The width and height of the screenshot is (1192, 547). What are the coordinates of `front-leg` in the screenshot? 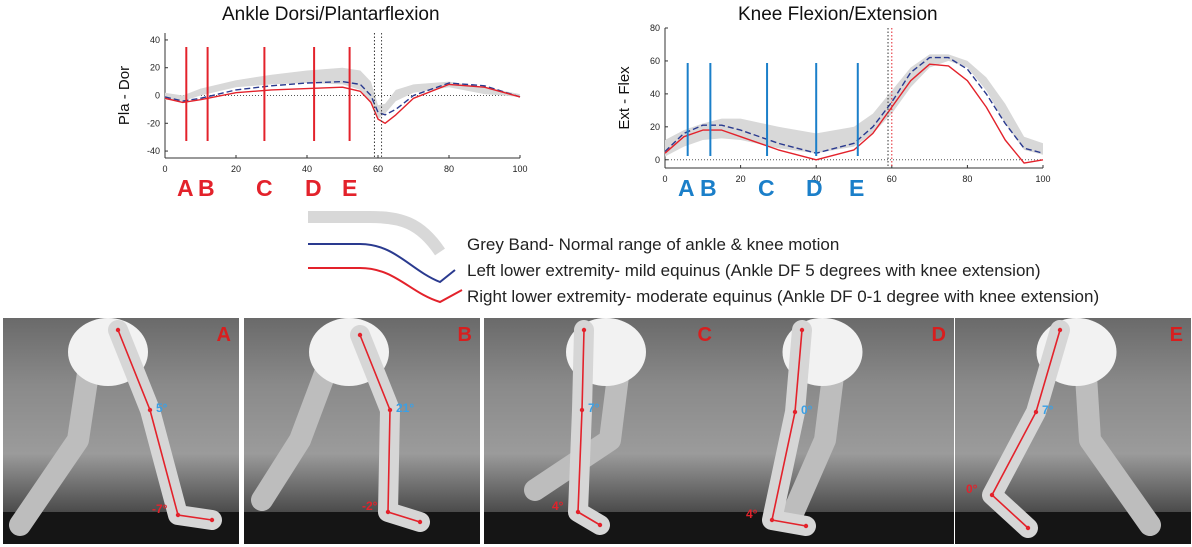 It's located at (165, 425).